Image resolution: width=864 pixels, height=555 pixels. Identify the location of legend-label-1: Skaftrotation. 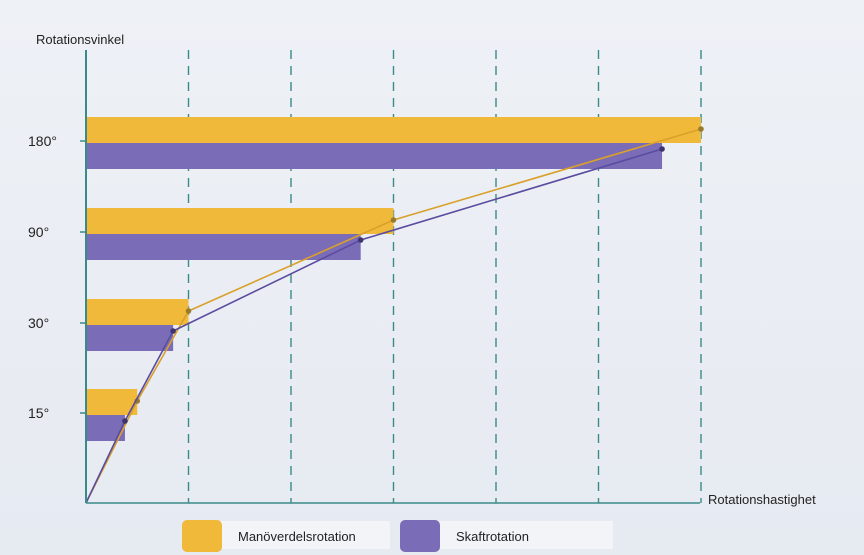
(492, 536).